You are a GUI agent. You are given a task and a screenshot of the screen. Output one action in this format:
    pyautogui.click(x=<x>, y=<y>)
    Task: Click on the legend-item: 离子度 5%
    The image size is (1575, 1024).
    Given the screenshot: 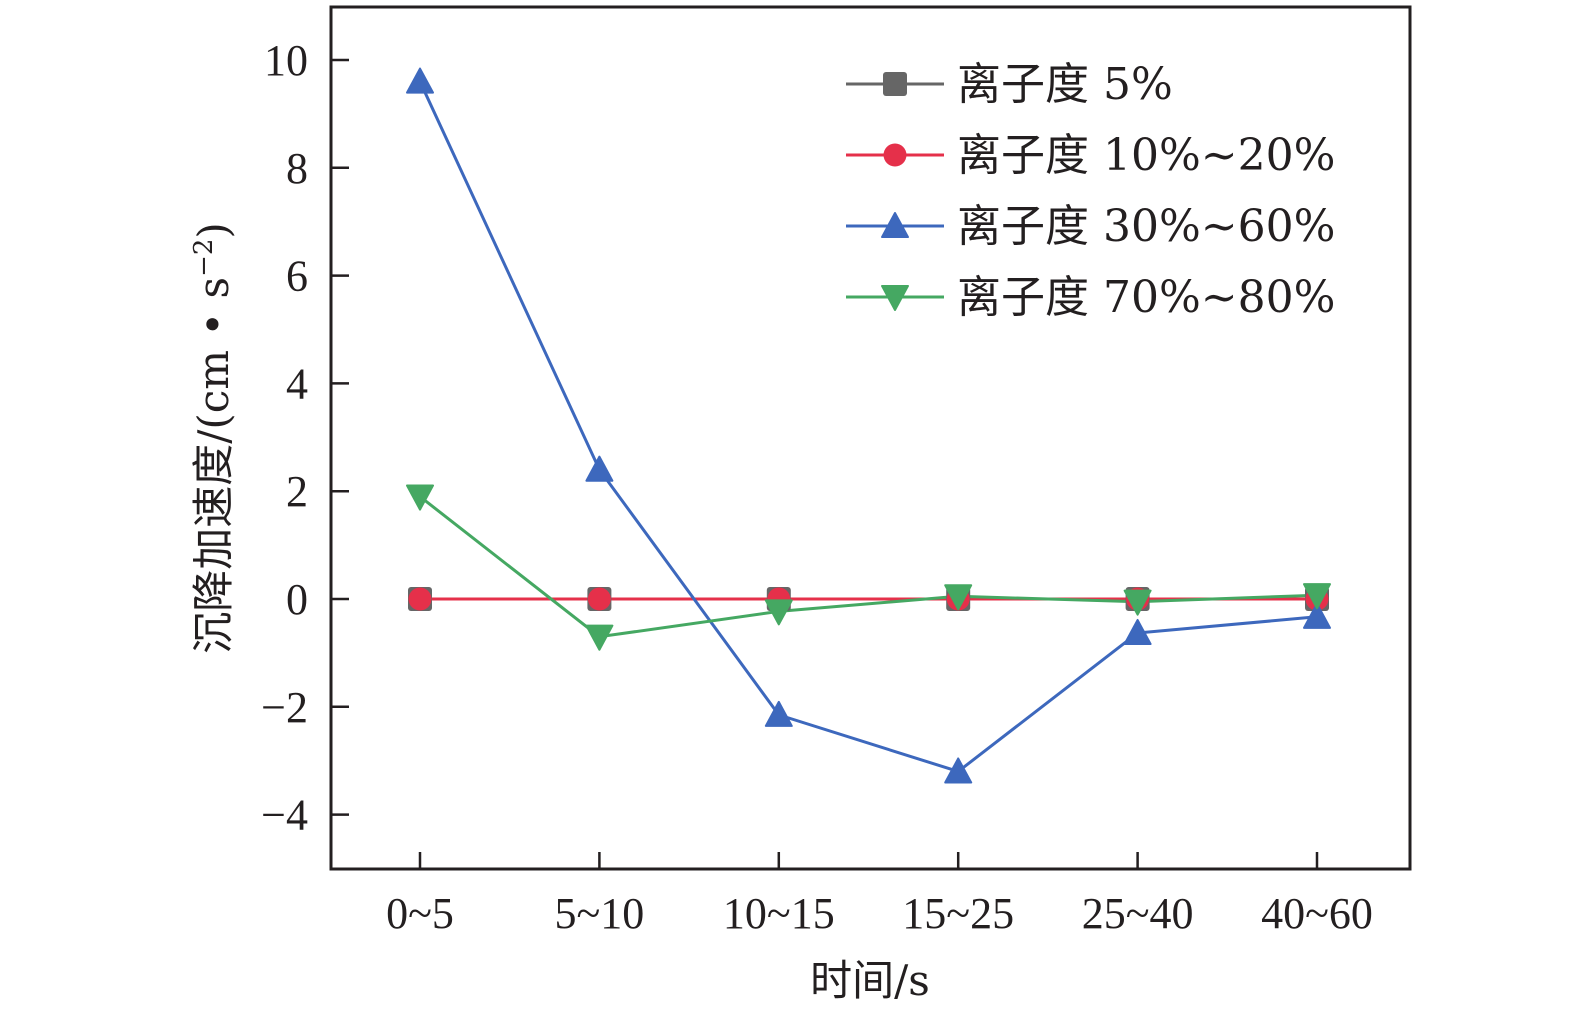 What is the action you would take?
    pyautogui.click(x=1009, y=84)
    